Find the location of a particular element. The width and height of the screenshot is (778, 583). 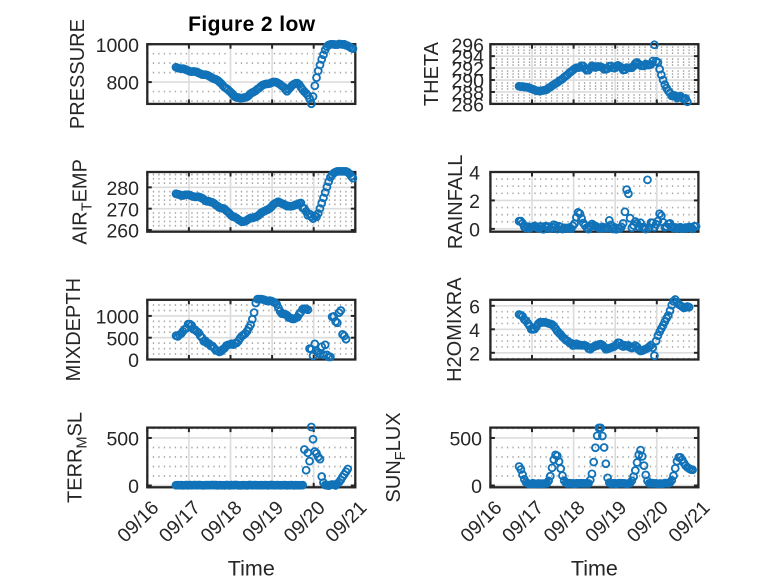

svg-text: Figure 2 low is located at coordinates (252, 24).